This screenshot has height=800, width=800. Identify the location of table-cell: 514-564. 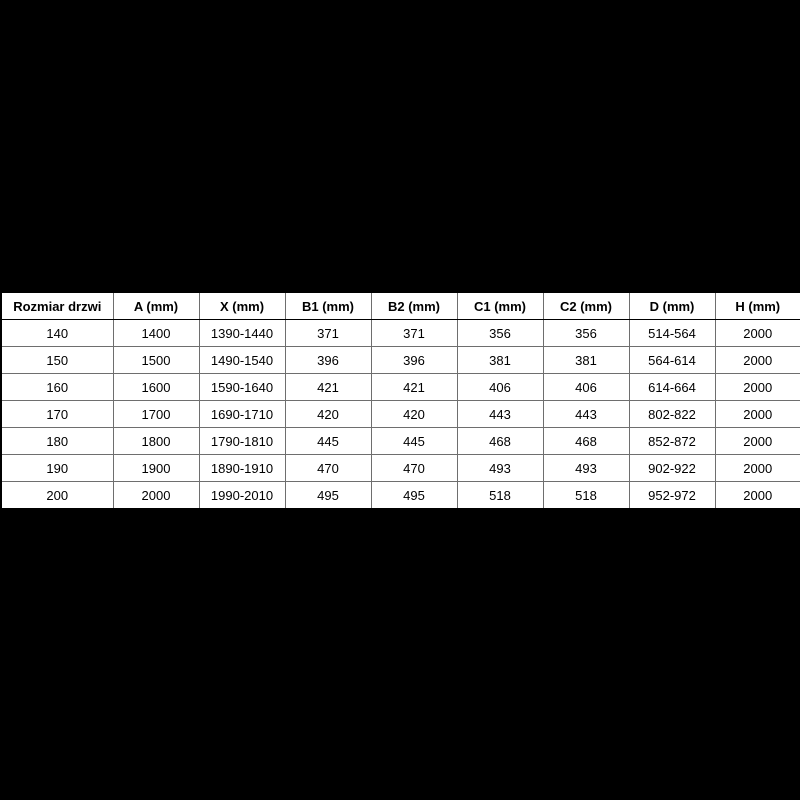
(672, 333).